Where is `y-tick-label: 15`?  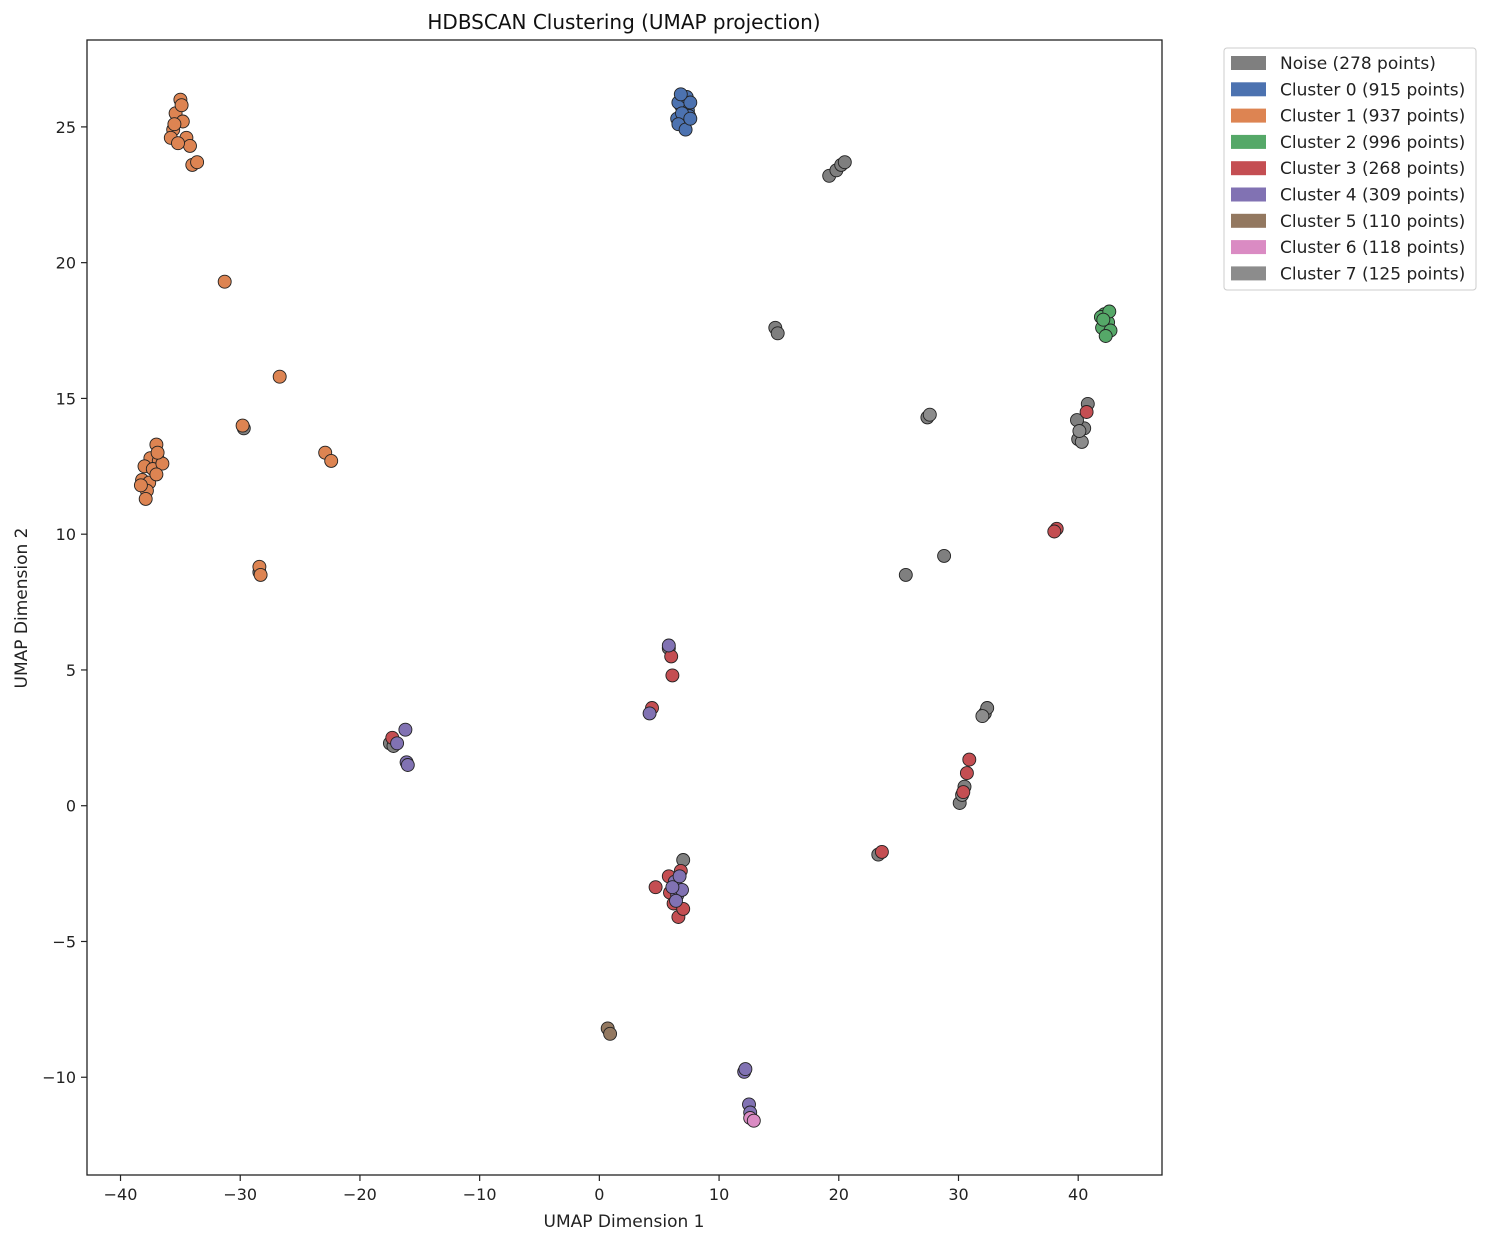
y-tick-label: 15 is located at coordinates (66, 398).